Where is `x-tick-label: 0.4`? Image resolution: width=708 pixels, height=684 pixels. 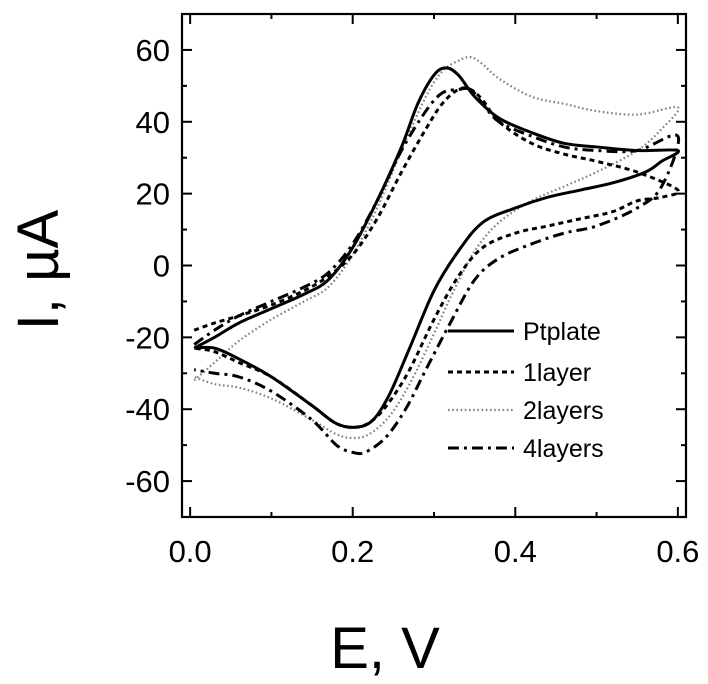 x-tick-label: 0.4 is located at coordinates (515, 551).